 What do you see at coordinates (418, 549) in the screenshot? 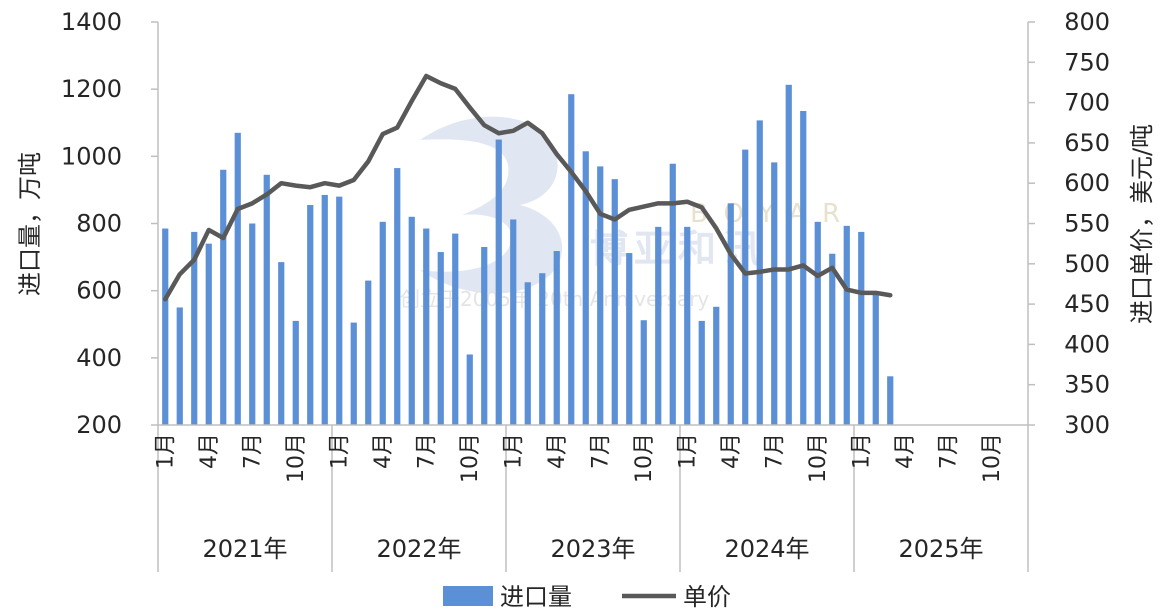
I see `year-label: 2022年` at bounding box center [418, 549].